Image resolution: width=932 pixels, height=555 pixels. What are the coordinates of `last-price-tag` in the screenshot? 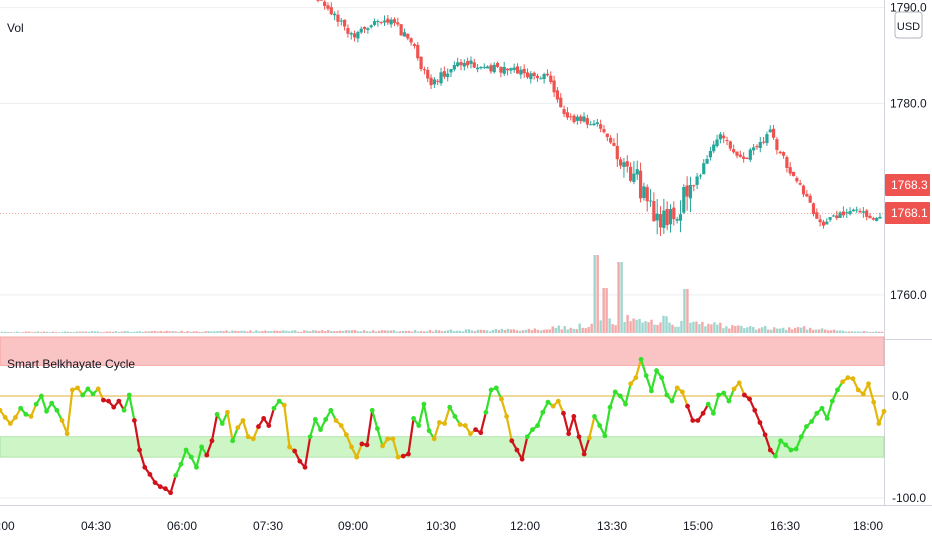 It's located at (907, 185).